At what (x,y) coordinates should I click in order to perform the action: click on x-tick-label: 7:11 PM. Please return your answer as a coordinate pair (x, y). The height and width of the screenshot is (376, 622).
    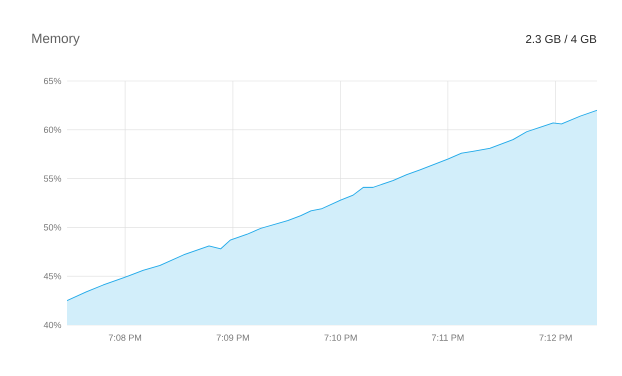
    Looking at the image, I should click on (448, 337).